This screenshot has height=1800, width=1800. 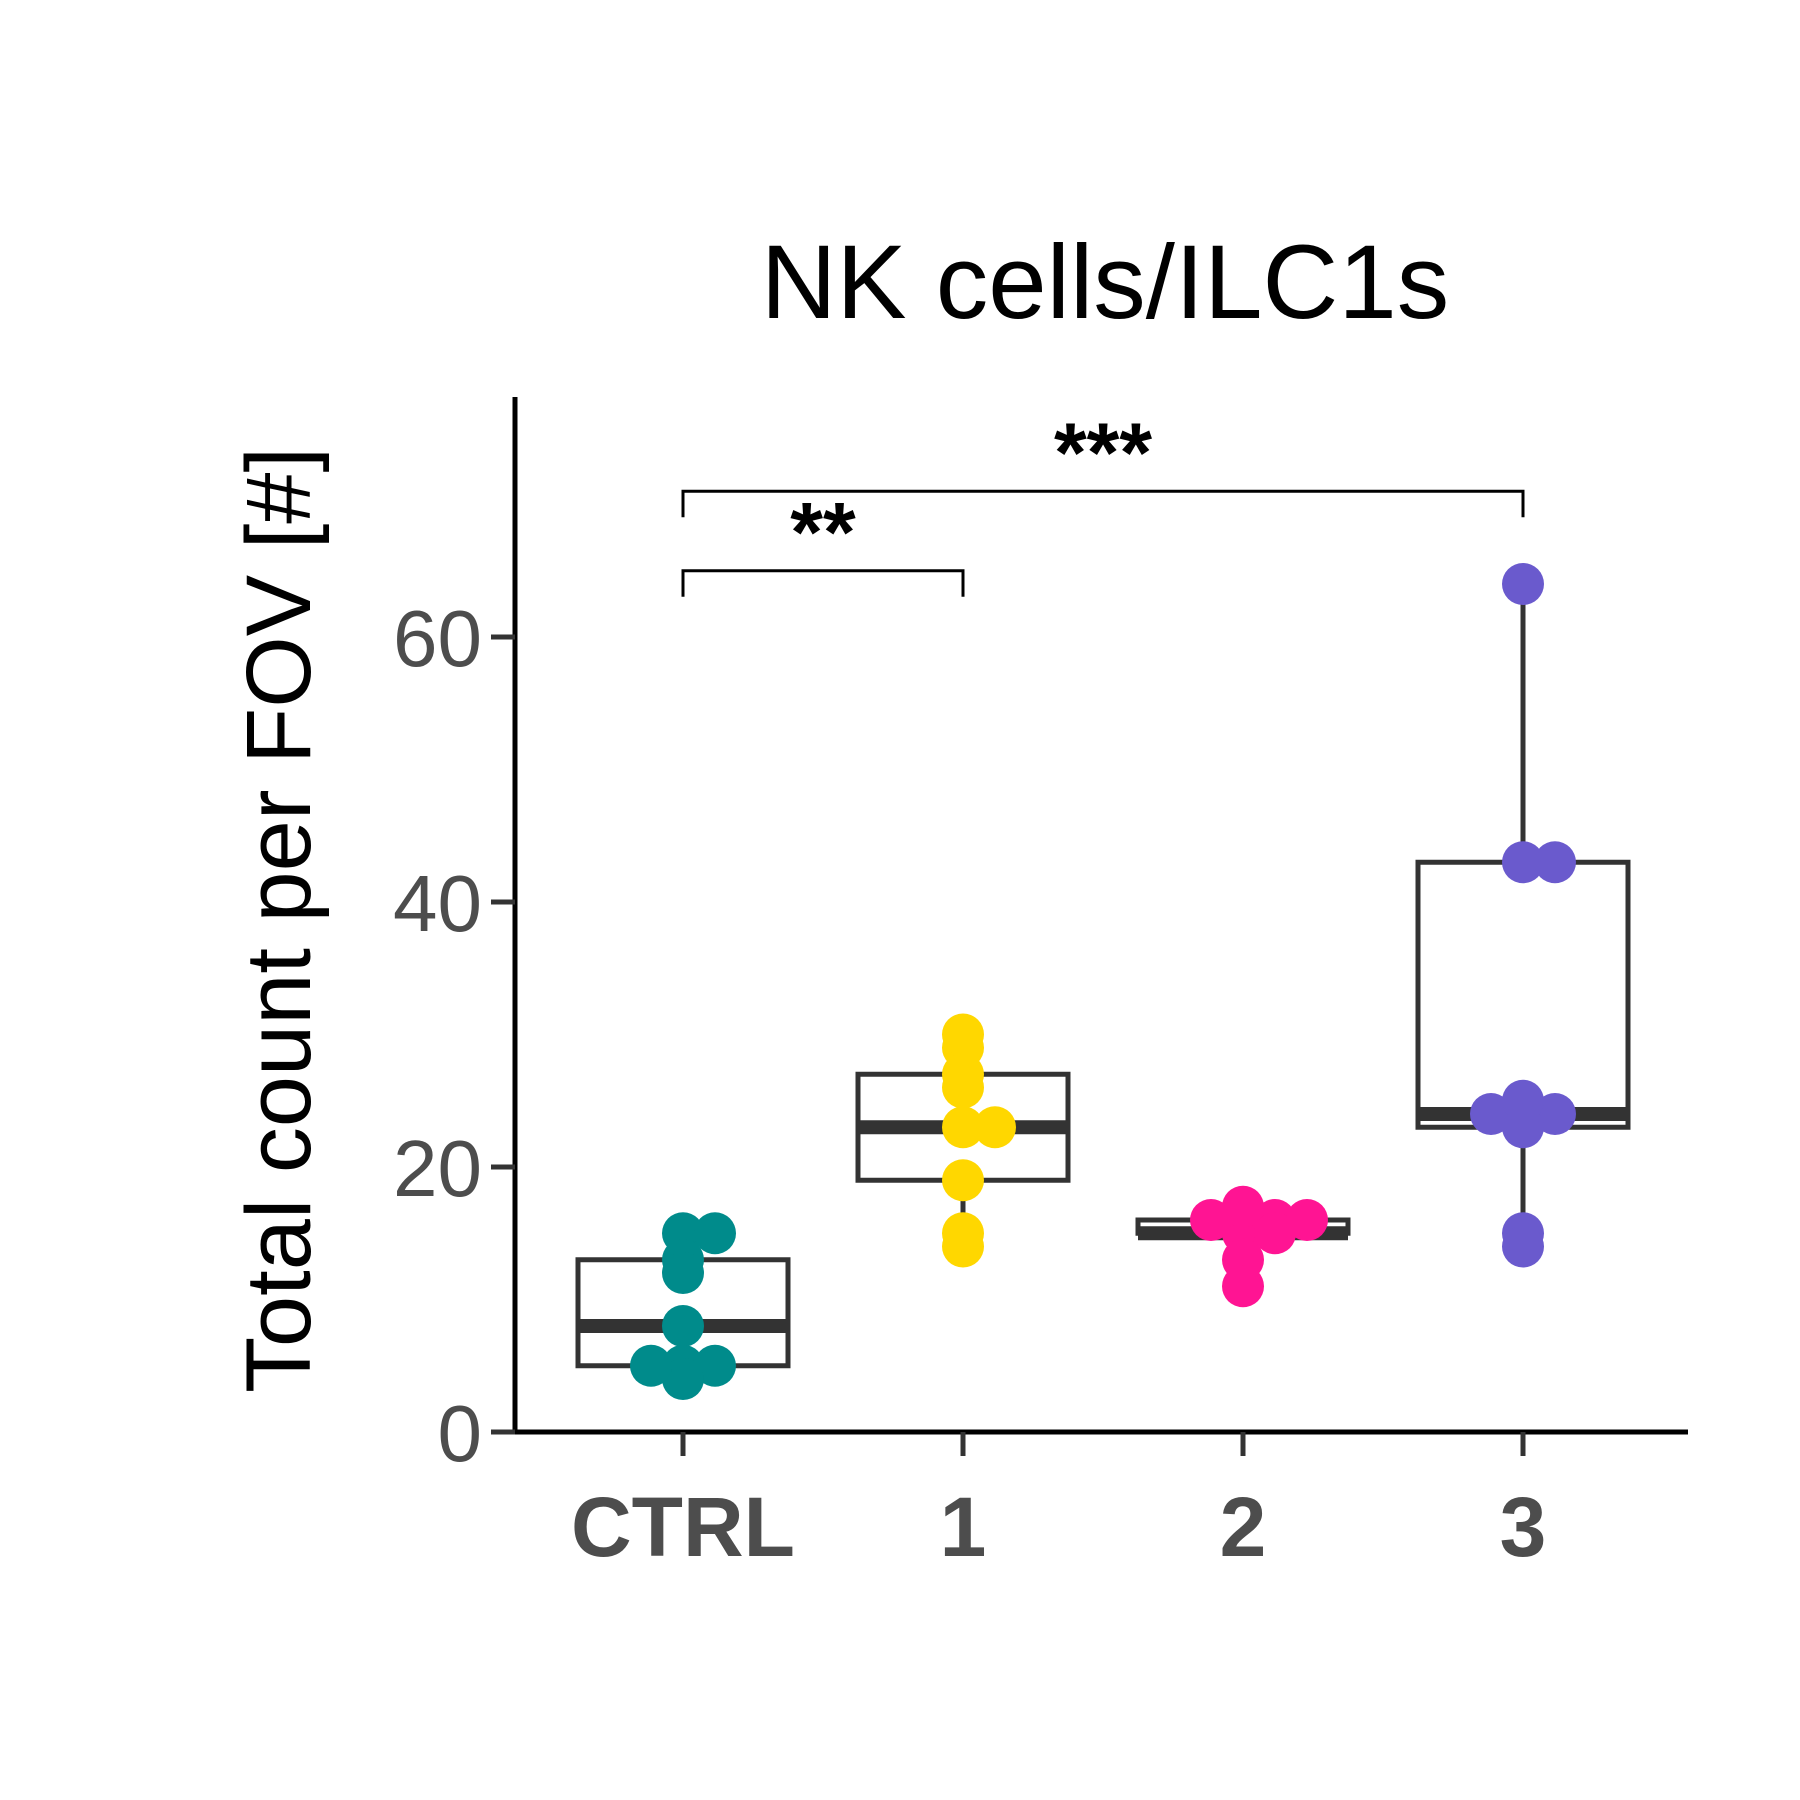 What do you see at coordinates (683, 1527) in the screenshot?
I see `x-tick-label: CTRL` at bounding box center [683, 1527].